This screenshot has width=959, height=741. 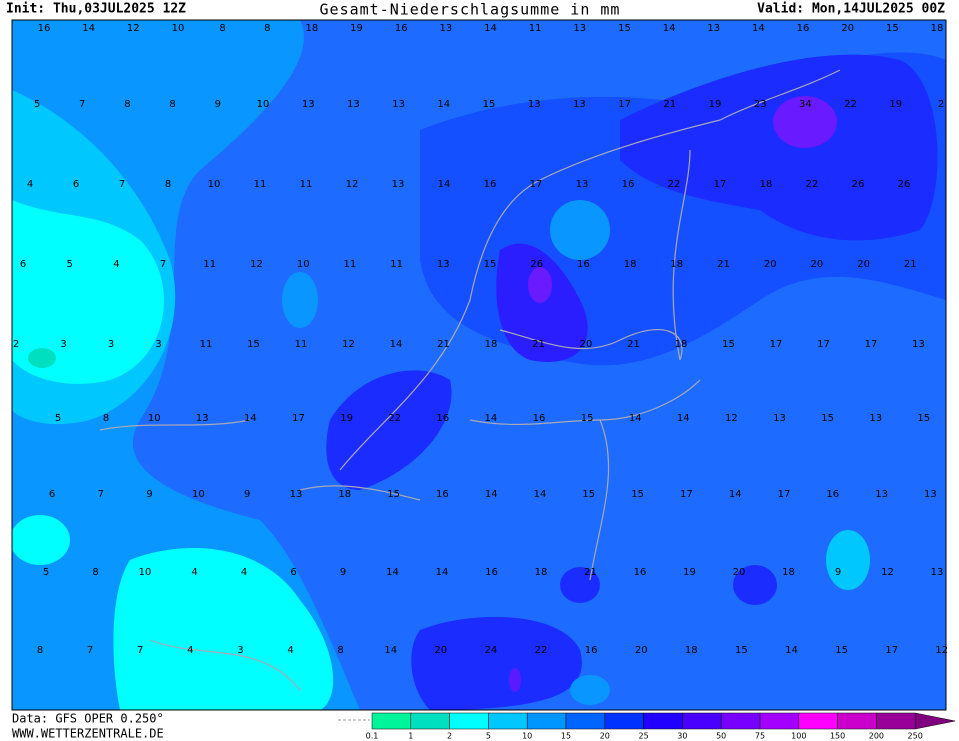 What do you see at coordinates (491, 650) in the screenshot?
I see `precip-value: 24` at bounding box center [491, 650].